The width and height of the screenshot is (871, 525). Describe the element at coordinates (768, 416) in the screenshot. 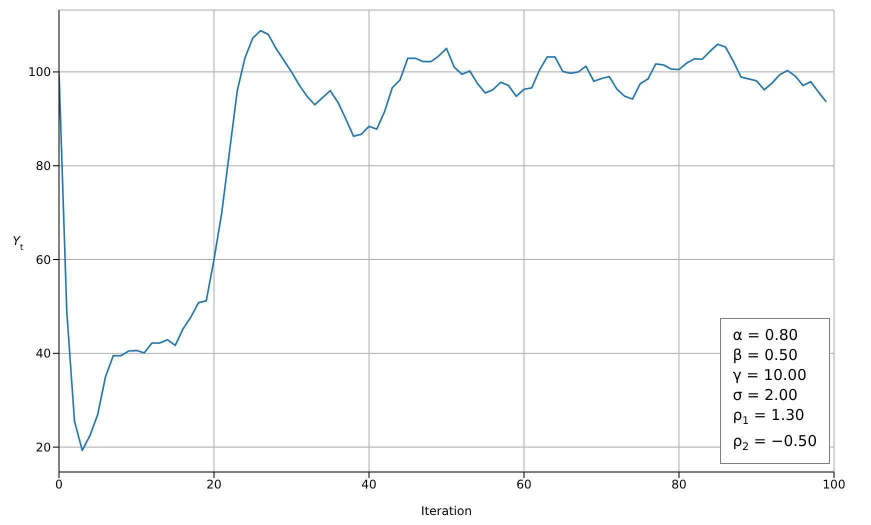

I see `annotation: ρ$_{1}$ = 1.30` at that location.